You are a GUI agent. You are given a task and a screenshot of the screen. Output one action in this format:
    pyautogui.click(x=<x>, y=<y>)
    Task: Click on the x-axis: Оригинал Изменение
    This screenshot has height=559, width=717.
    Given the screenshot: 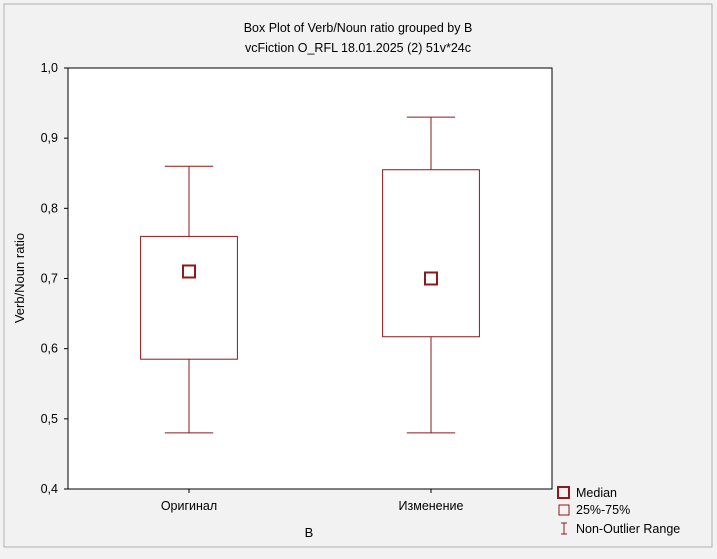 What is the action you would take?
    pyautogui.click(x=312, y=501)
    